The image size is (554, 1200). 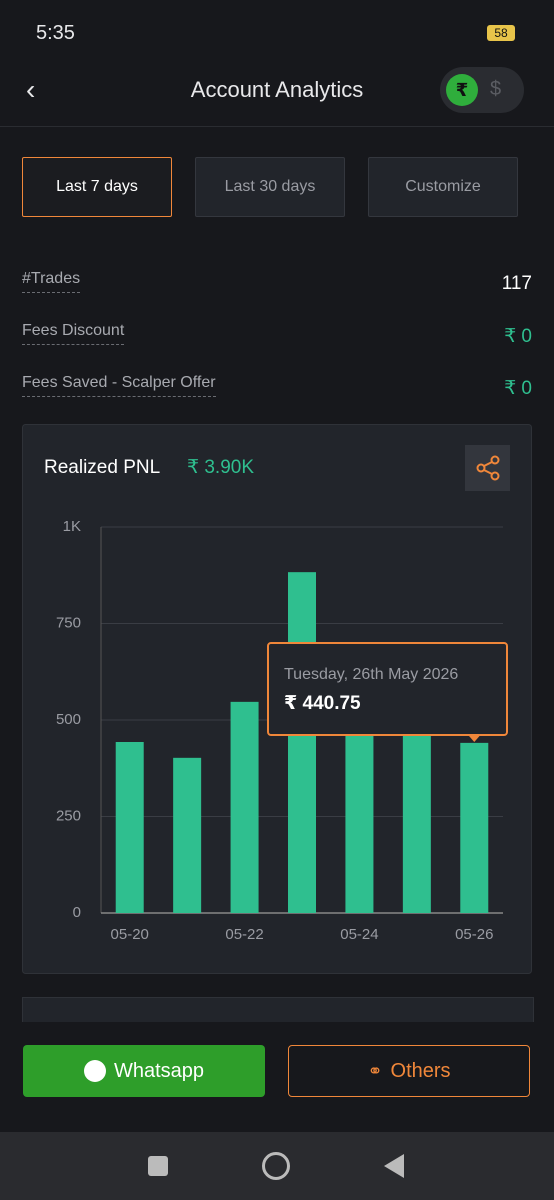 I want to click on tooltip-title: Tuesday, 26th May 2026, so click(x=371, y=674).